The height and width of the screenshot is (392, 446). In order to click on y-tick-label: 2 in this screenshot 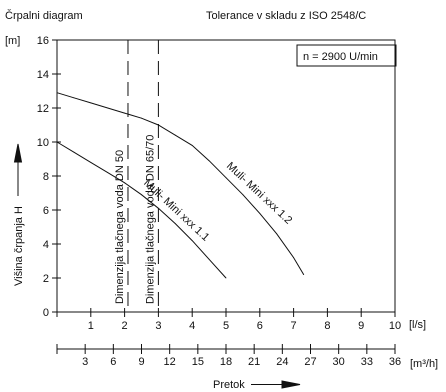, I will do `click(46, 279)`.